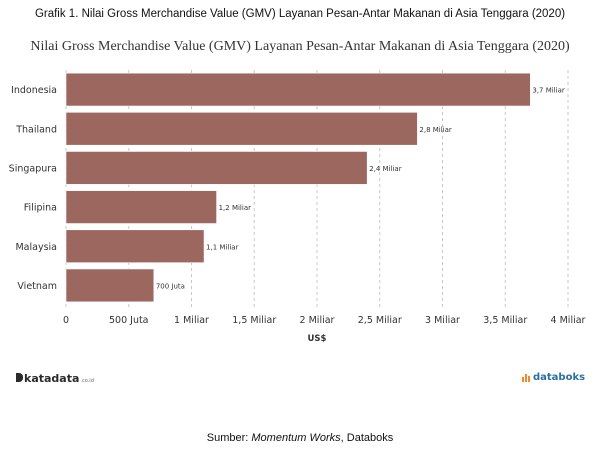 This screenshot has width=600, height=451. Describe the element at coordinates (191, 320) in the screenshot. I see `x-tick-label: 1 Miliar` at that location.